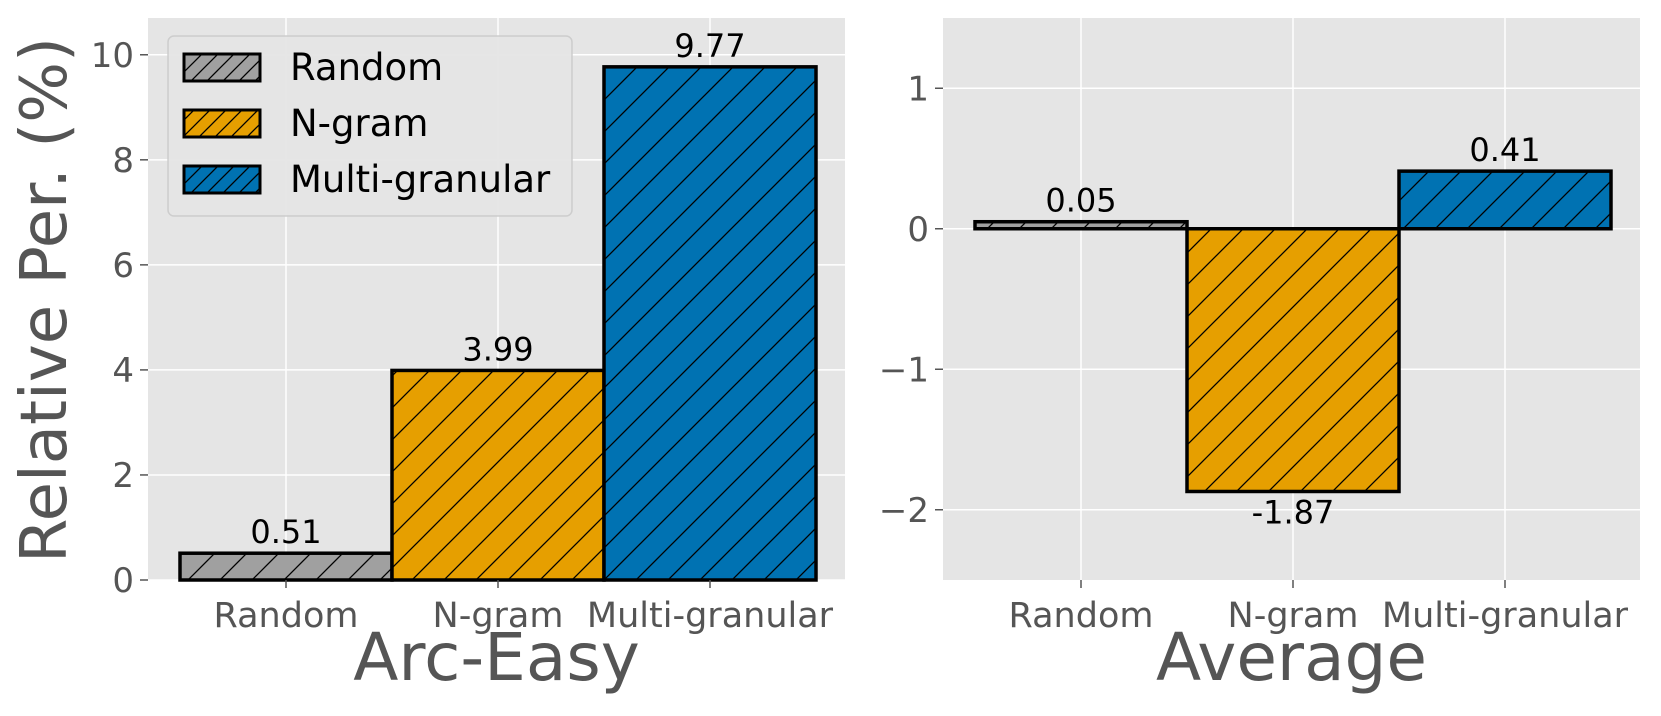  I want to click on ytick-label: 4, so click(123, 371).